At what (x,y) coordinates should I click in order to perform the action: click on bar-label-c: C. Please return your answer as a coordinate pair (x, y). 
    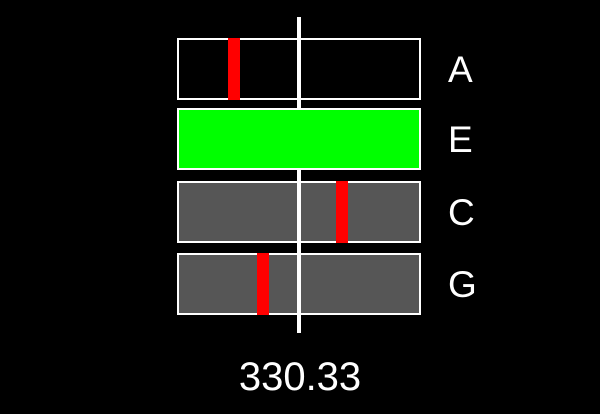
    Looking at the image, I should click on (461, 212).